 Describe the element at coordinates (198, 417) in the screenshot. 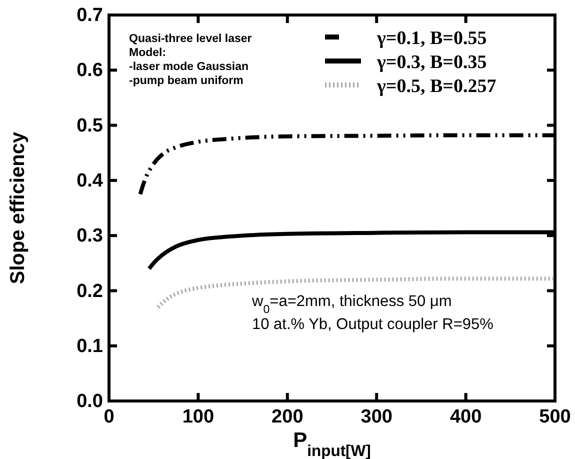

I see `x-tick-label: 100` at that location.